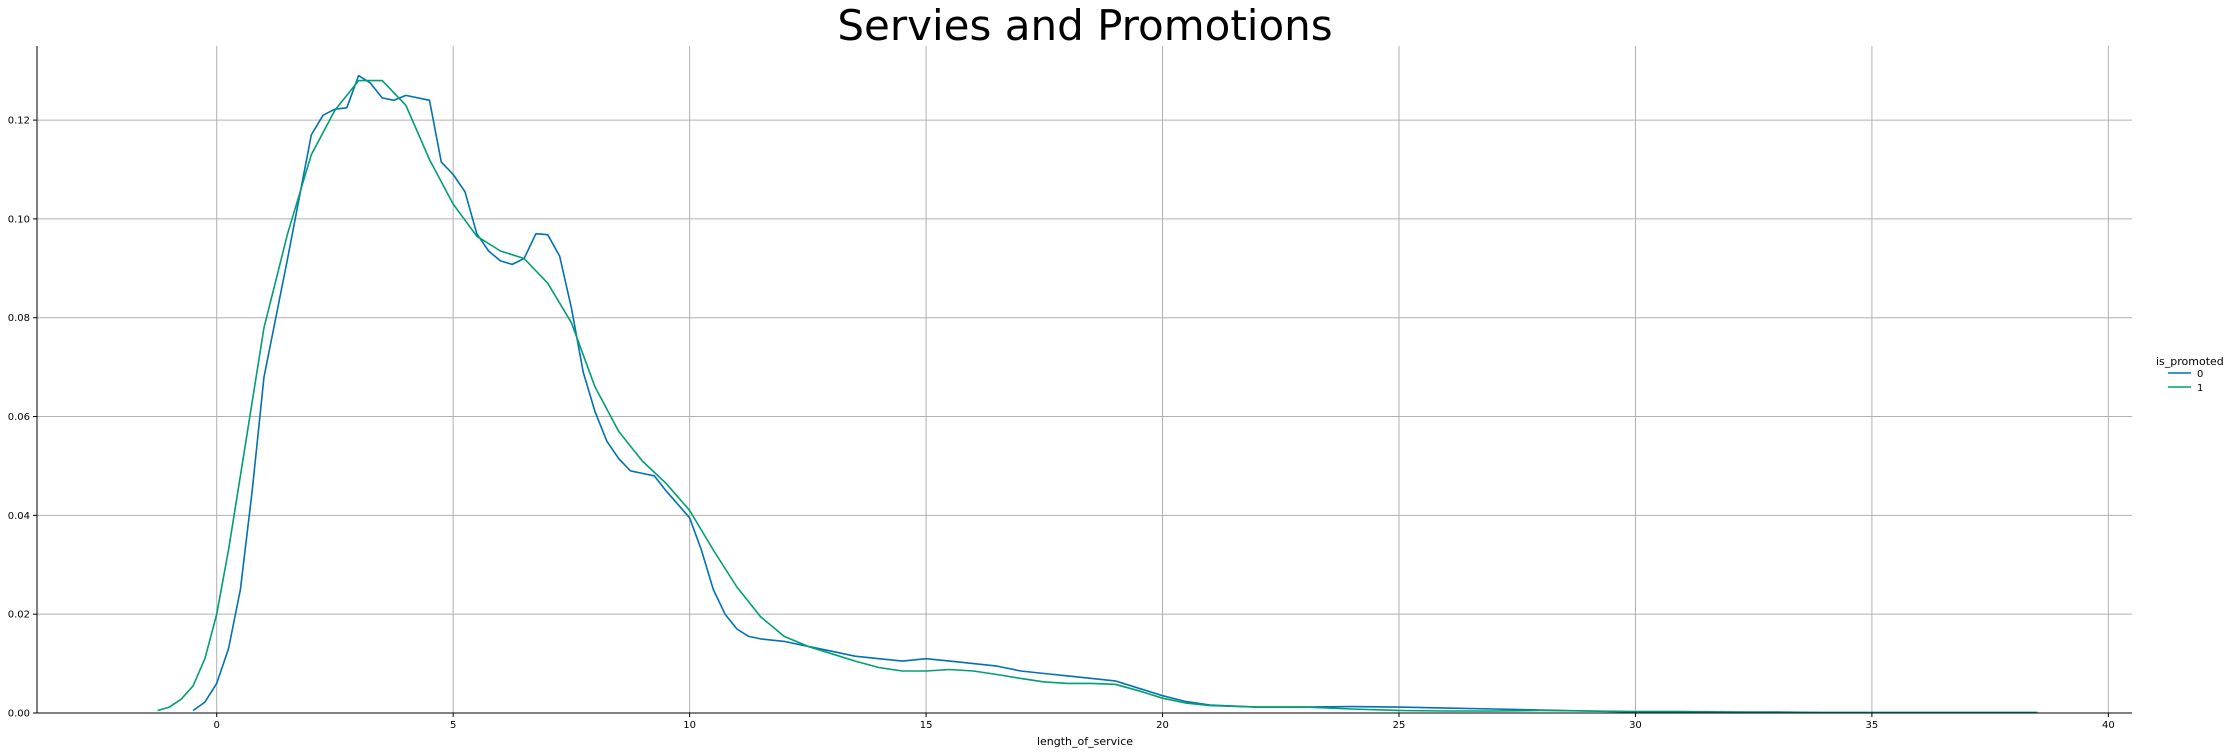 The width and height of the screenshot is (2226, 756). I want to click on y-tick-label-6: 0.12, so click(19, 121).